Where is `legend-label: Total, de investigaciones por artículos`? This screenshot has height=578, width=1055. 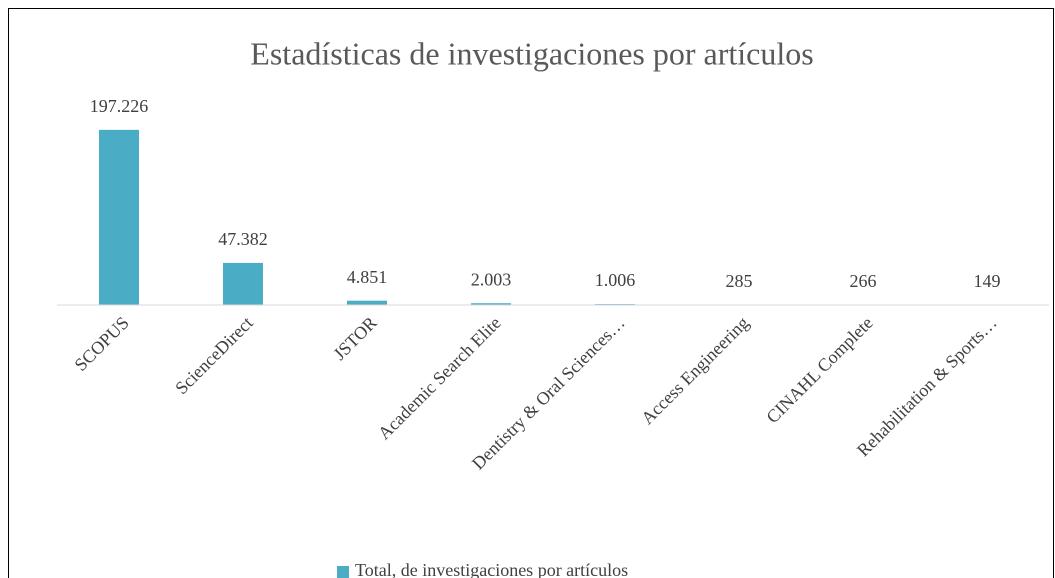 legend-label: Total, de investigaciones por artículos is located at coordinates (491, 569).